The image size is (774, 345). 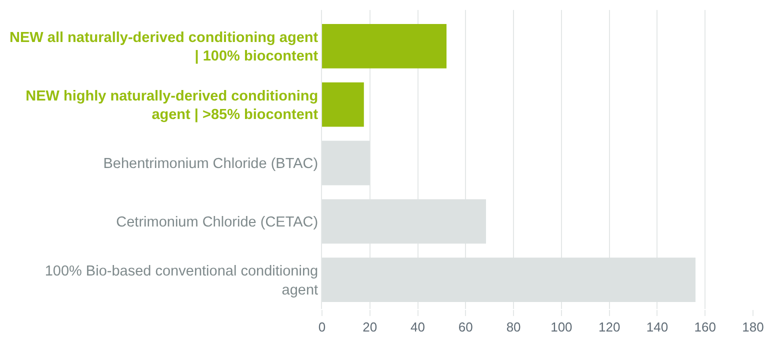 What do you see at coordinates (513, 327) in the screenshot?
I see `x-tick-label: 80` at bounding box center [513, 327].